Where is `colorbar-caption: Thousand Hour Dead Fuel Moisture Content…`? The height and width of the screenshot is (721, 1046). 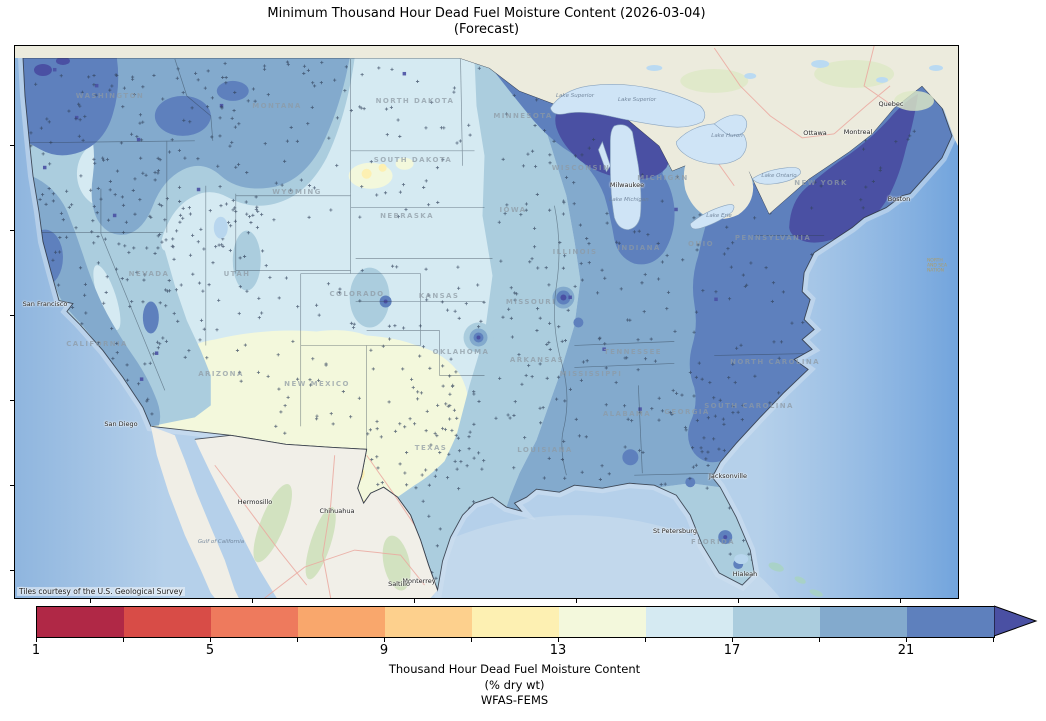
colorbar-caption: Thousand Hour Dead Fuel Moisture Content… is located at coordinates (514, 685).